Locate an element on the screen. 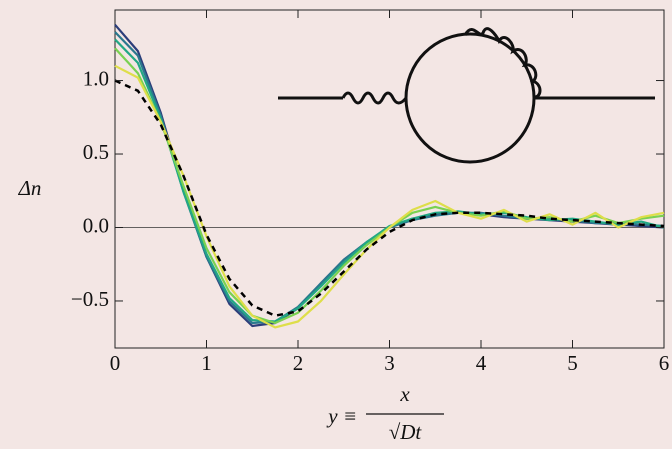 This screenshot has height=449, width=672. x-tick-label: 6 is located at coordinates (664, 363).